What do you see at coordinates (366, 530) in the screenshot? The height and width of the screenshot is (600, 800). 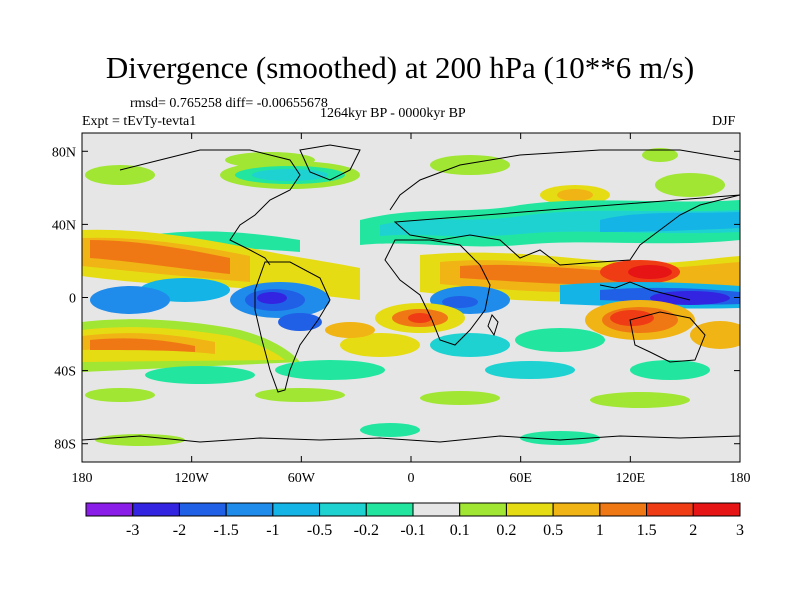 I see `colorbar-label: -0.2` at bounding box center [366, 530].